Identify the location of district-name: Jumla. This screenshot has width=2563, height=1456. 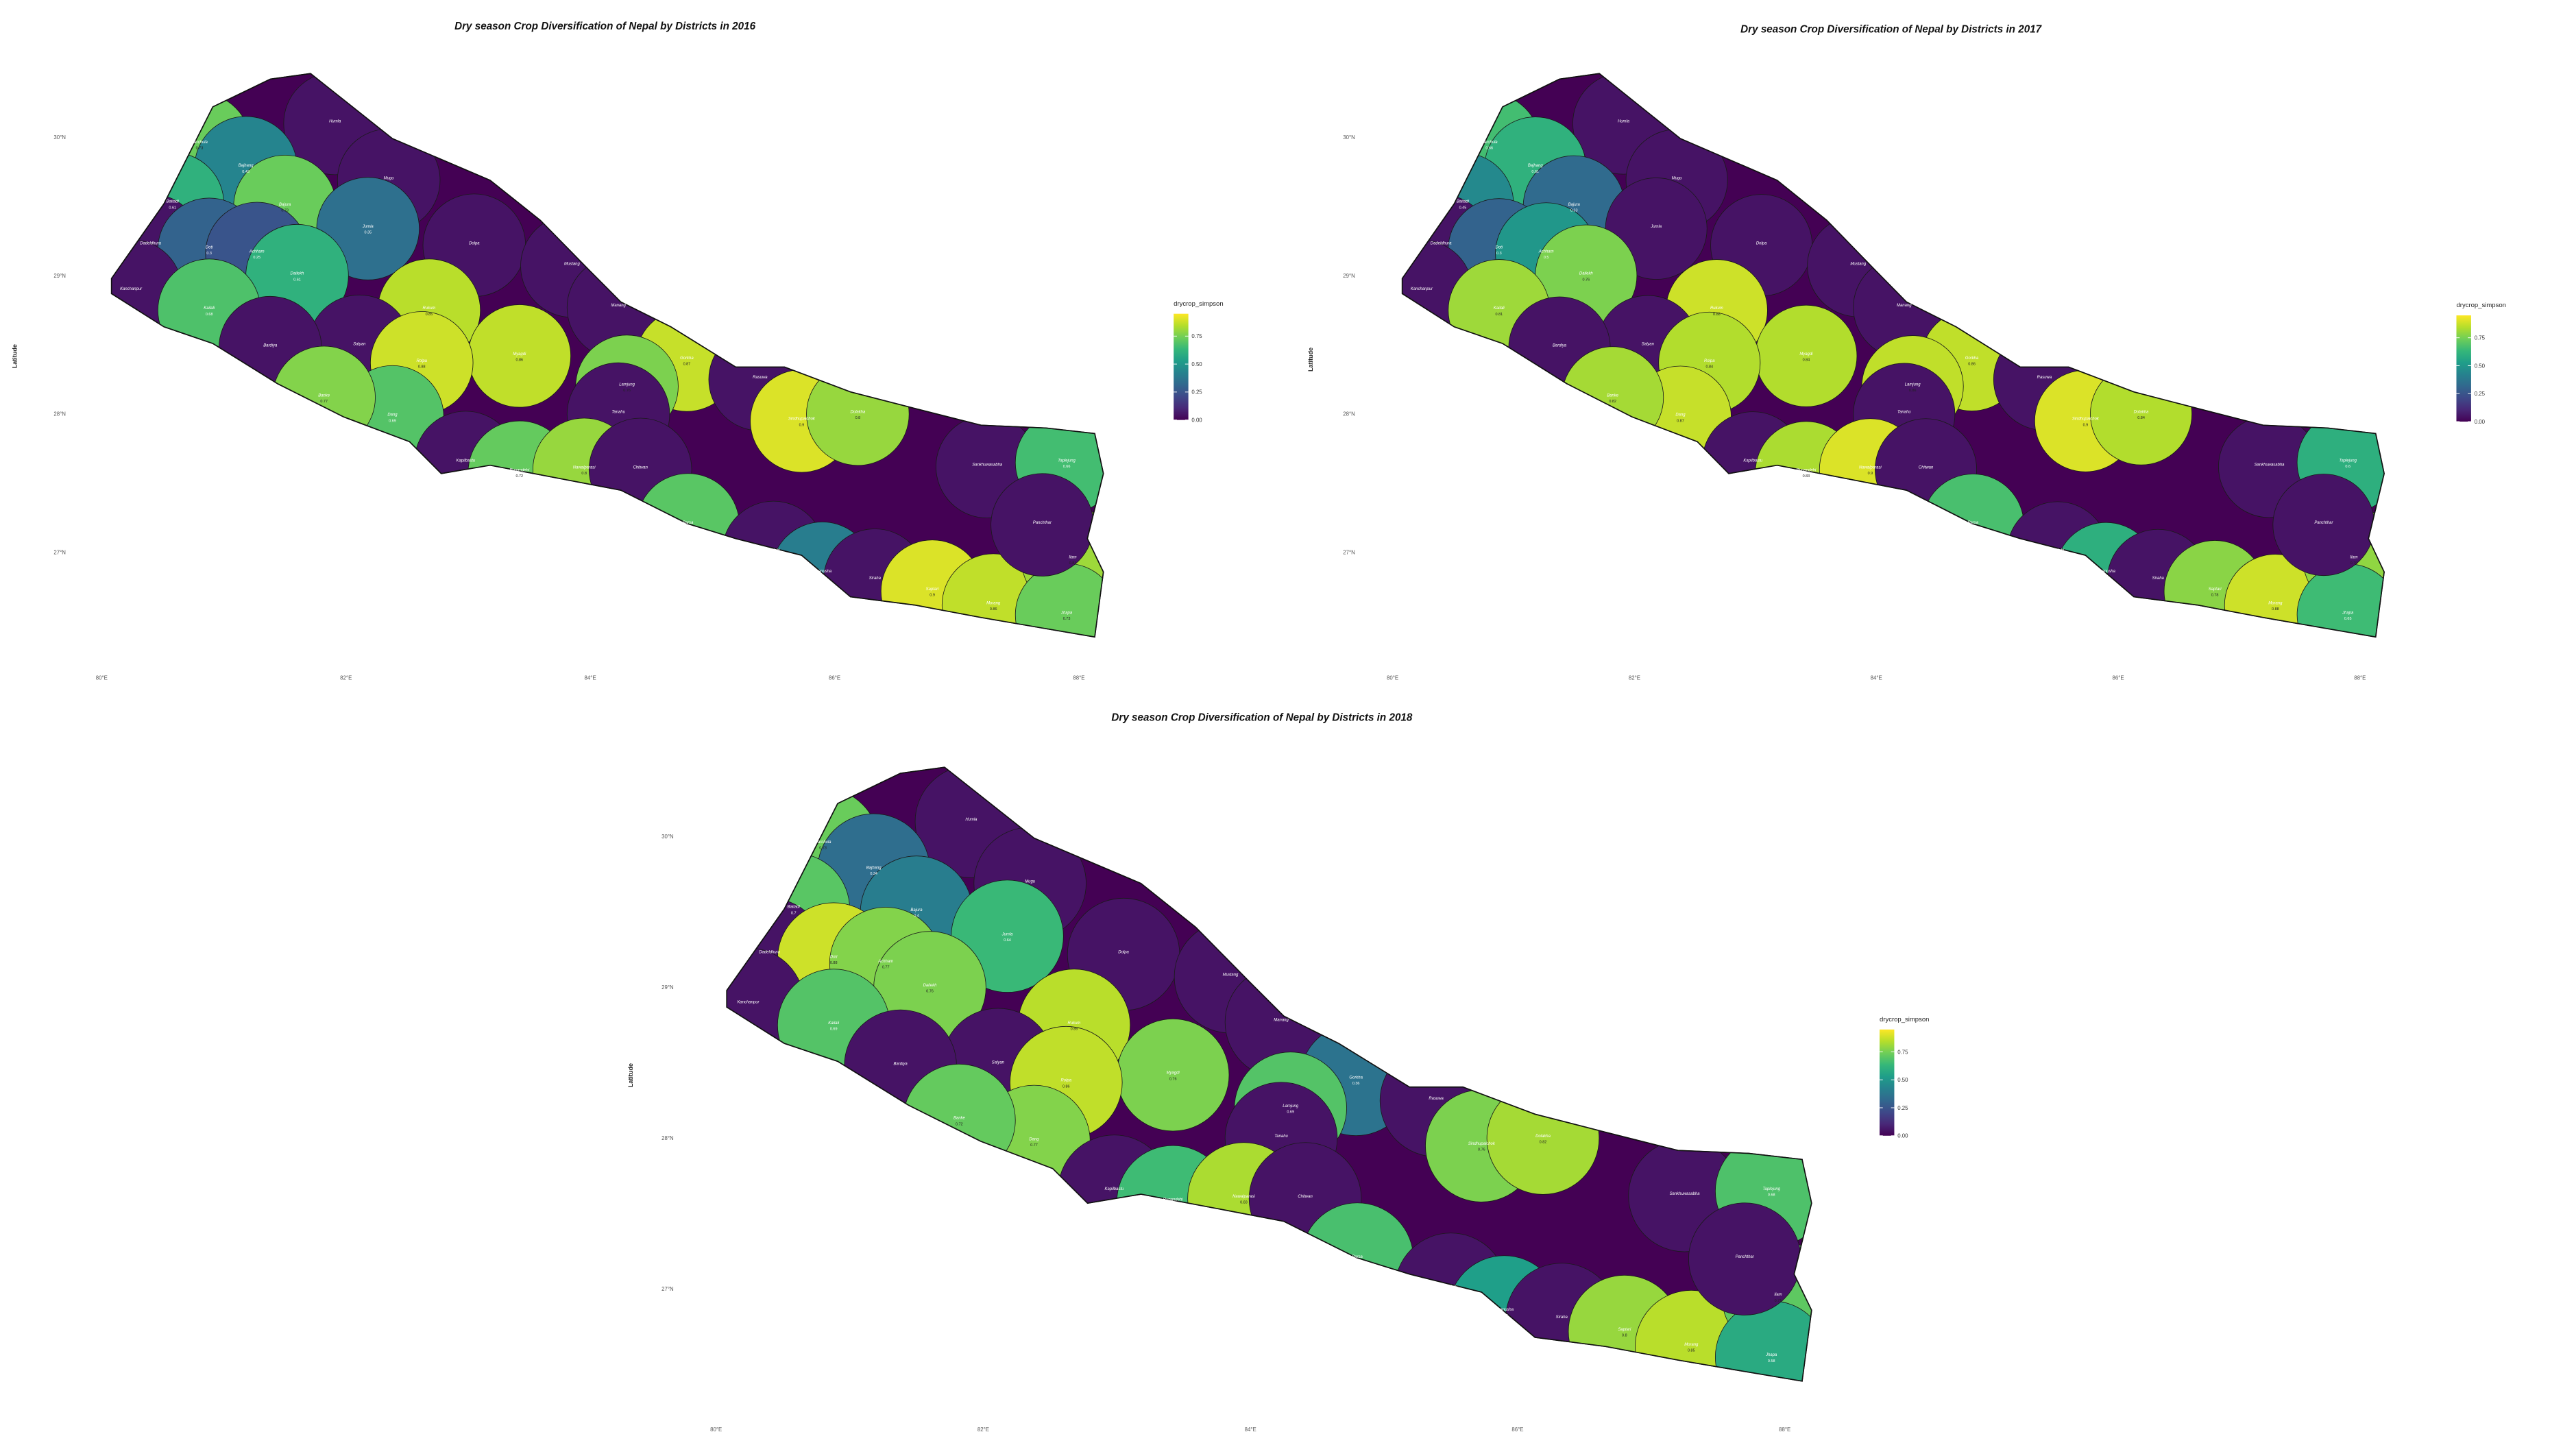
(1656, 227).